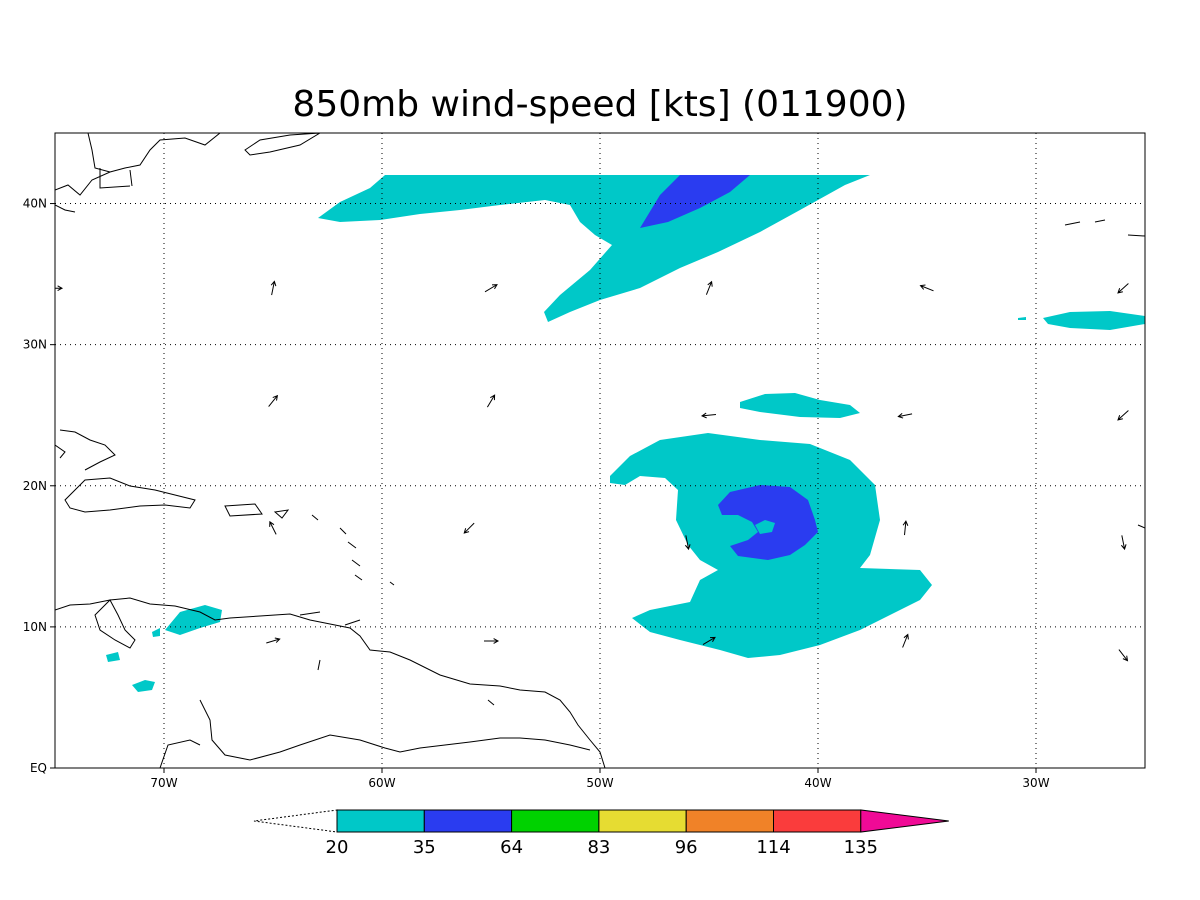  Describe the element at coordinates (424, 847) in the screenshot. I see `colorbar-label: 35` at that location.